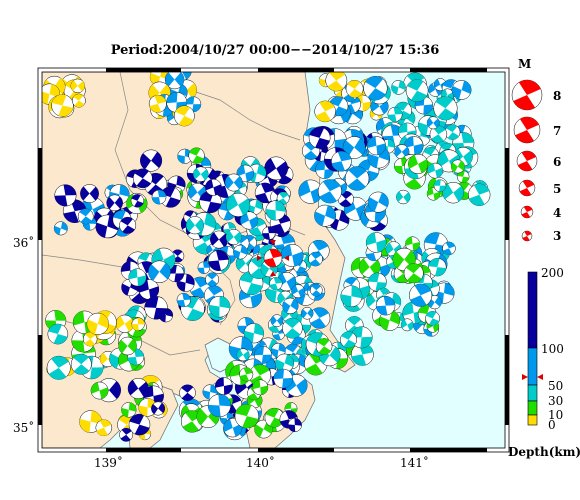  What do you see at coordinates (557, 162) in the screenshot?
I see `magnitude-label-6: 6` at bounding box center [557, 162].